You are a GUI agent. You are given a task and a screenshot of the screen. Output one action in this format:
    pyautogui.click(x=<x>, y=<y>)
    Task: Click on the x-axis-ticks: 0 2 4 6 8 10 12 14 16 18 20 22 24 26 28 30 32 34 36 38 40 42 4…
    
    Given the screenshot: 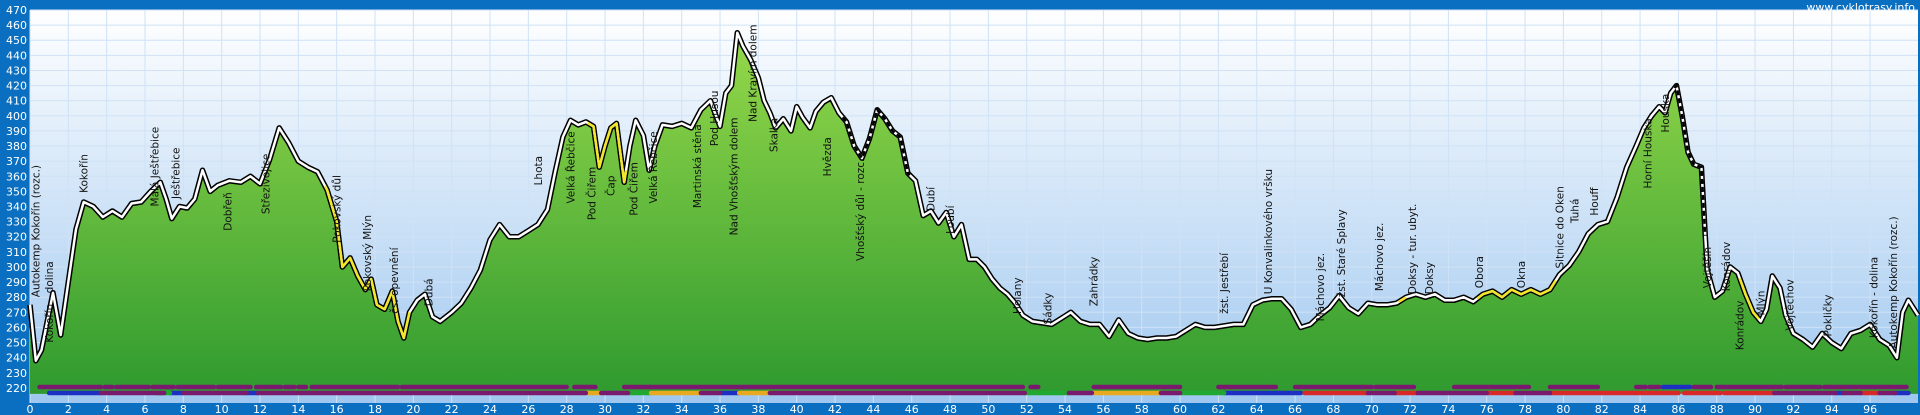 What is the action you would take?
    pyautogui.click(x=952, y=409)
    